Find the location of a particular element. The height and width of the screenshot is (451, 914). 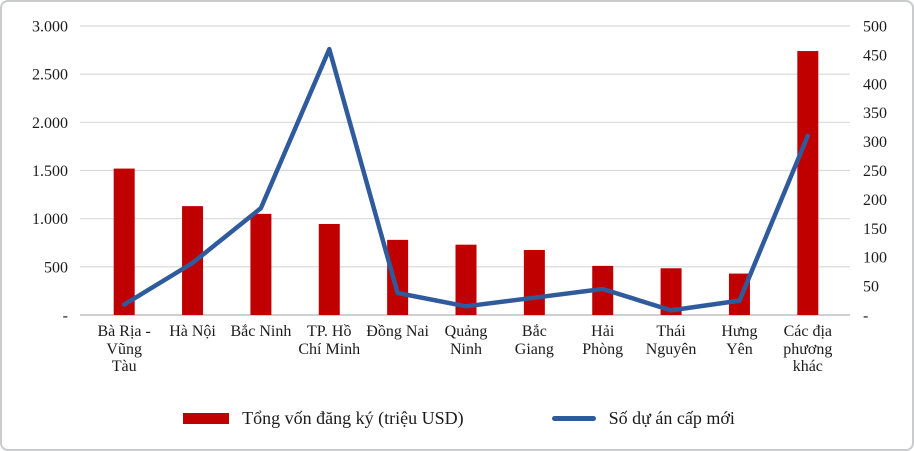

legend-label-bar-series: Tổng vốn đăng ký (triệu USD) is located at coordinates (353, 418).